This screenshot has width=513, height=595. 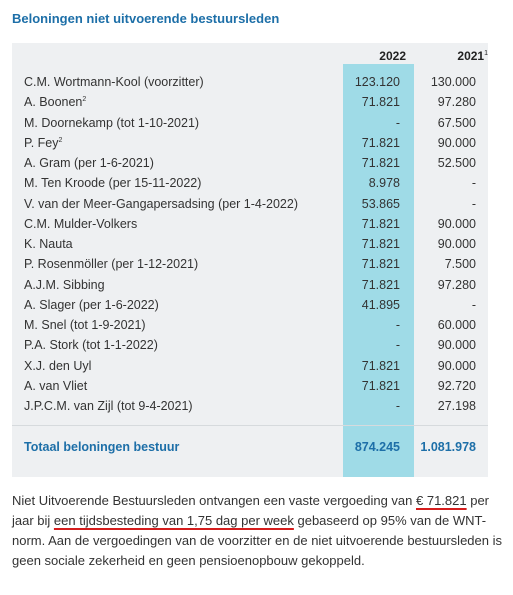 What do you see at coordinates (456, 325) in the screenshot?
I see `value-2021: 60.000` at bounding box center [456, 325].